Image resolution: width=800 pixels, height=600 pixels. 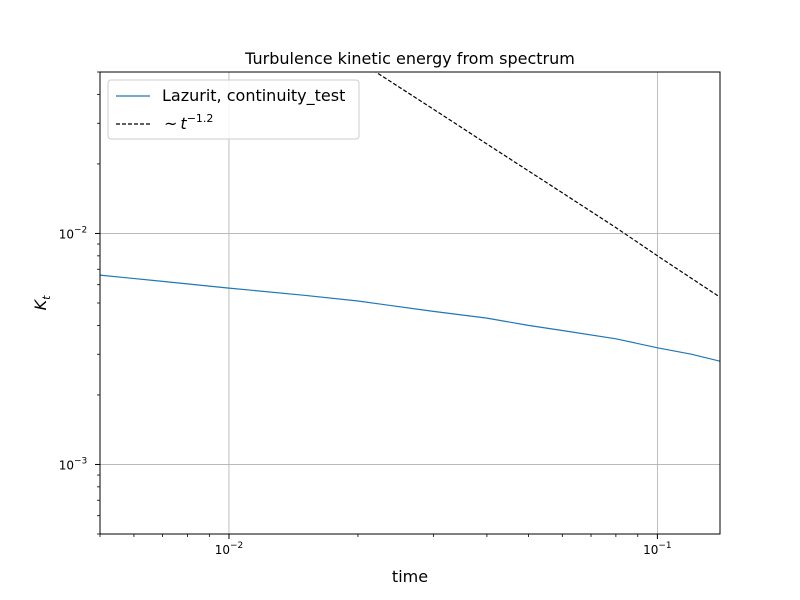 I want to click on legend-label-power-law: ~ t−1.2, so click(x=188, y=122).